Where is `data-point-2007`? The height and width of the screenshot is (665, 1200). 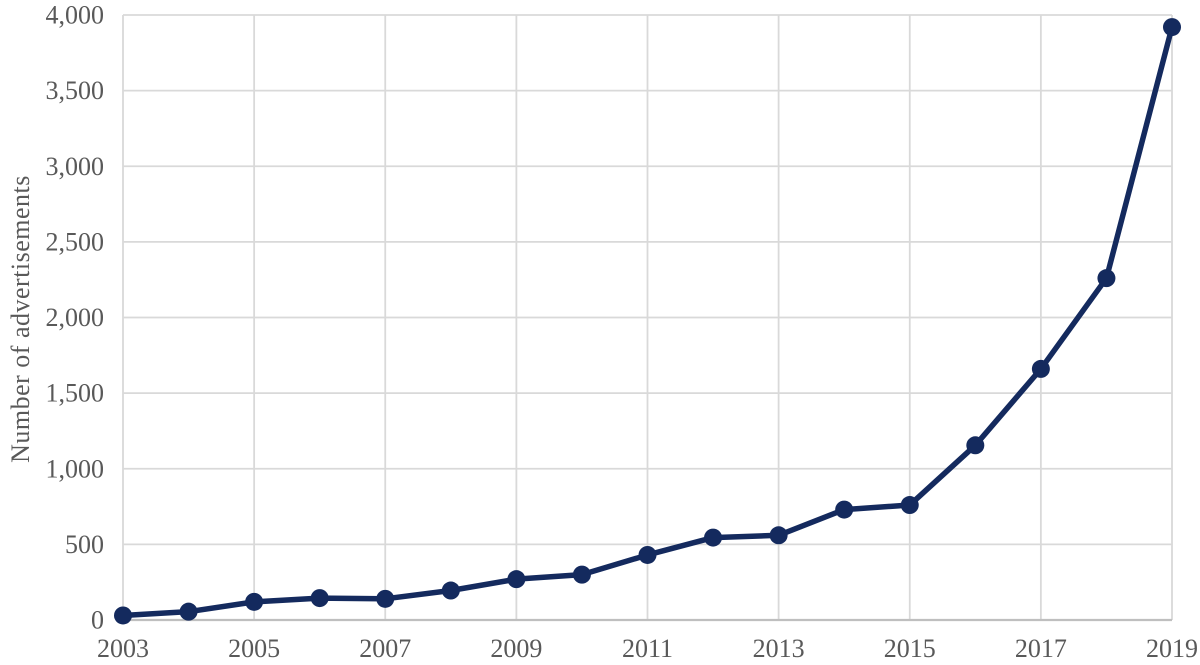
data-point-2007 is located at coordinates (385, 598).